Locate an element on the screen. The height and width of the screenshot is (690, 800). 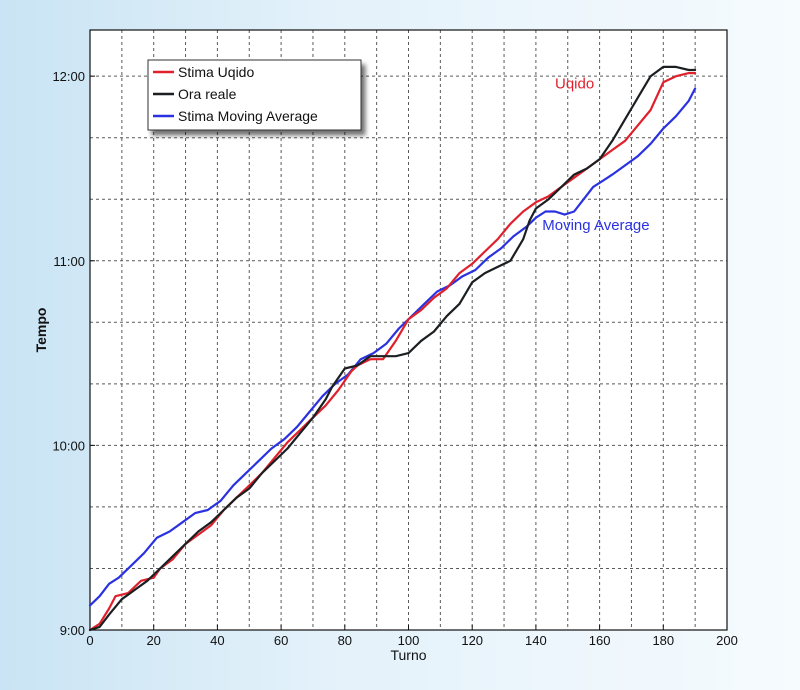
y-tick-label: 11:00 is located at coordinates (69, 261).